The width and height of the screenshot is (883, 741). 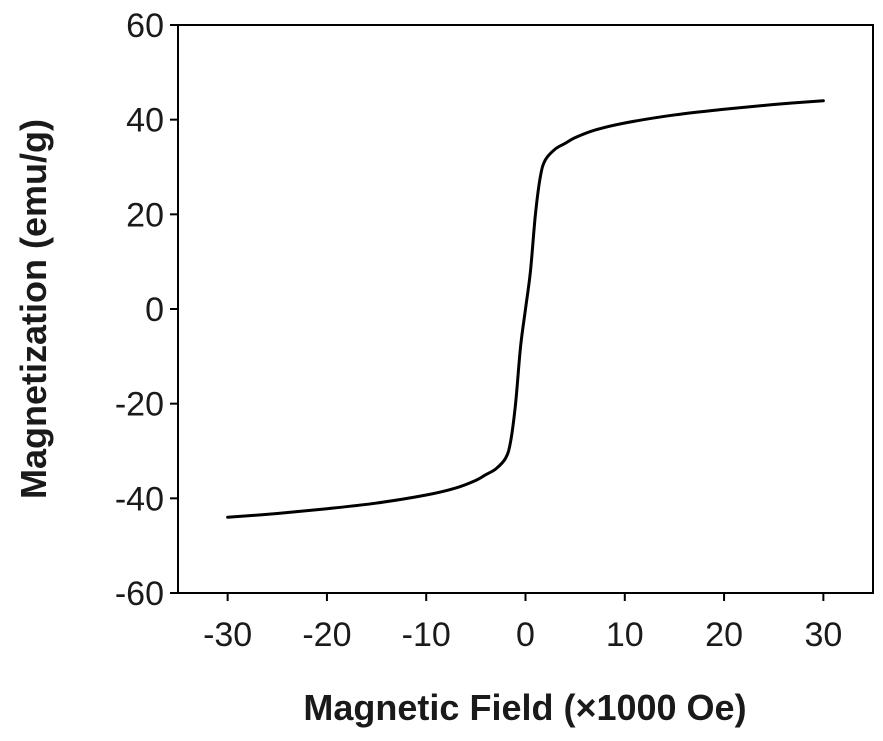 I want to click on x-tick-label: -30, so click(x=227, y=635).